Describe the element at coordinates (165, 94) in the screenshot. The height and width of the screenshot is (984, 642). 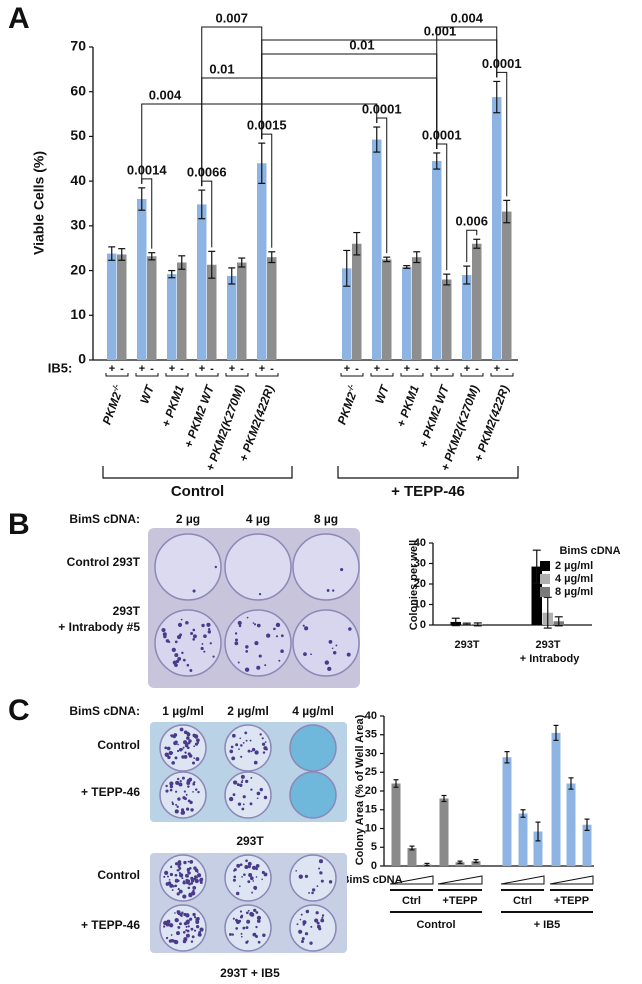
I see `p-value: 0.004` at that location.